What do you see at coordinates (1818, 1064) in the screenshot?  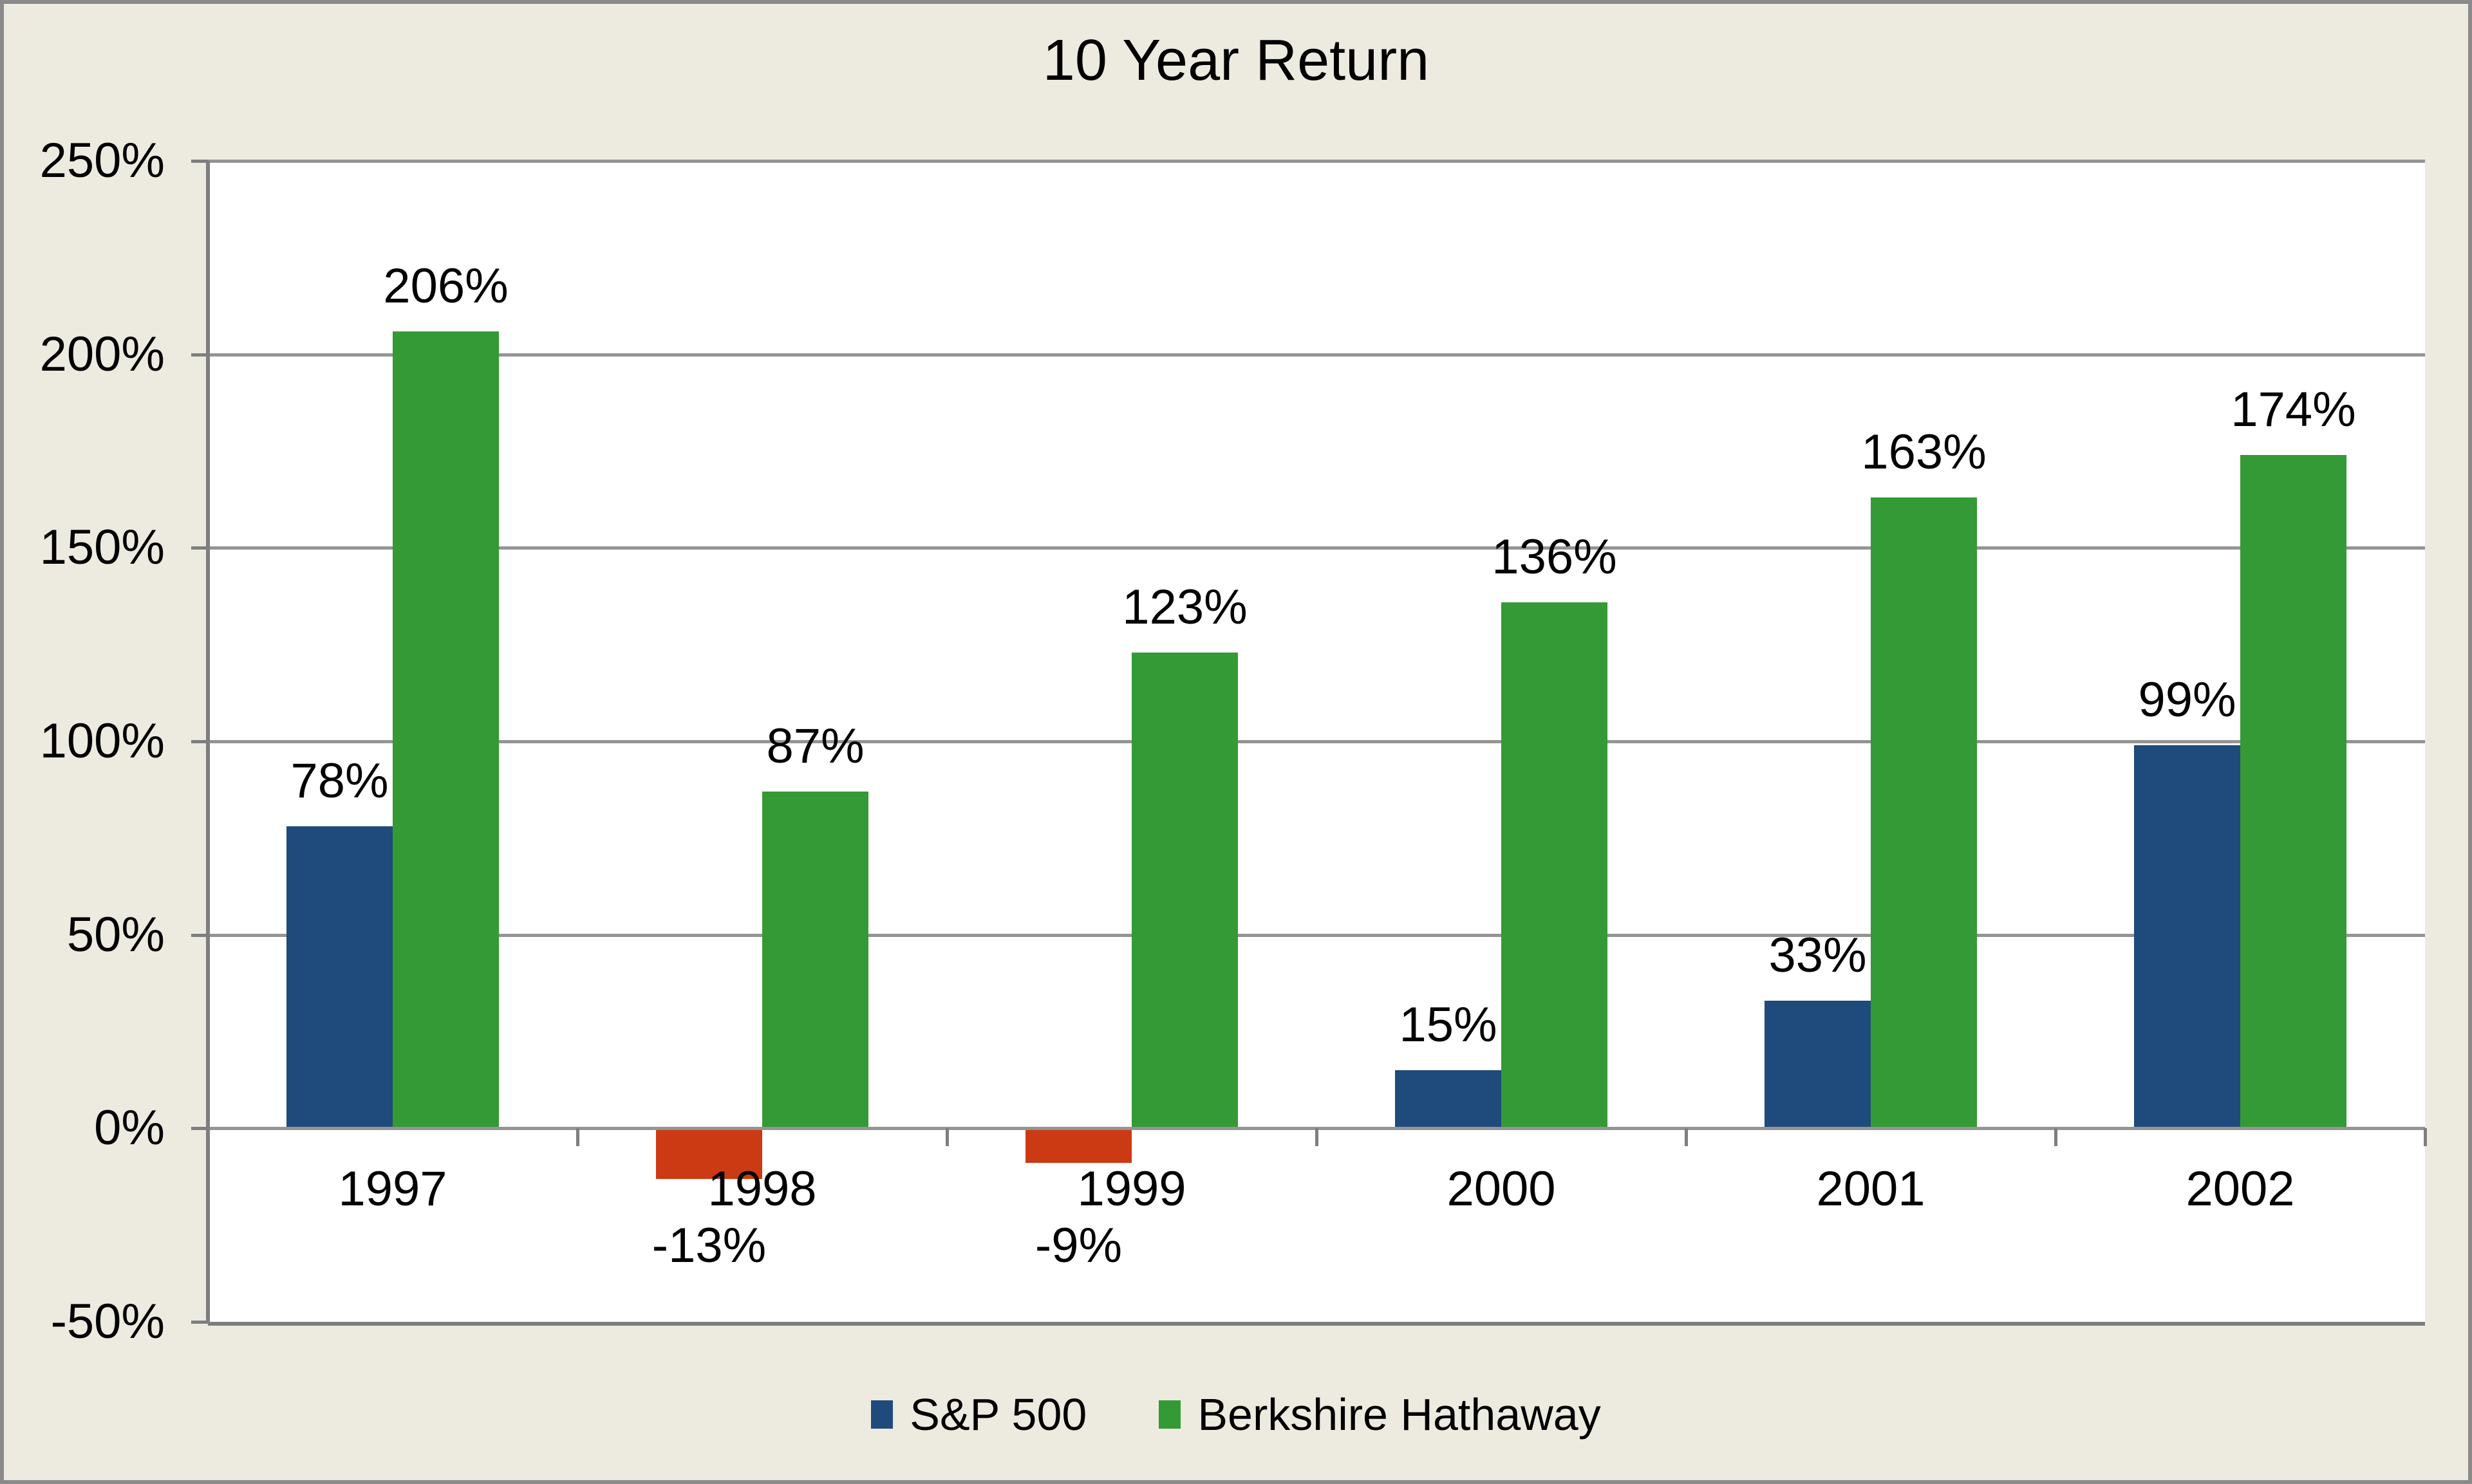 I see `bar-s-p-500-2001` at bounding box center [1818, 1064].